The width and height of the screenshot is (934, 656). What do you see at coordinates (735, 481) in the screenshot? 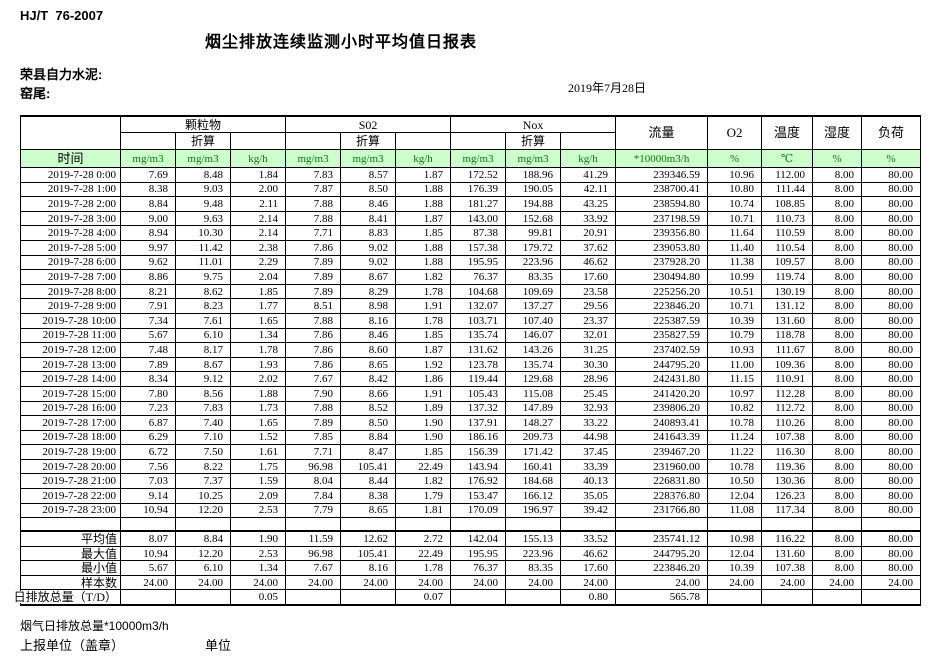
I see `value-cell: 10.50` at bounding box center [735, 481].